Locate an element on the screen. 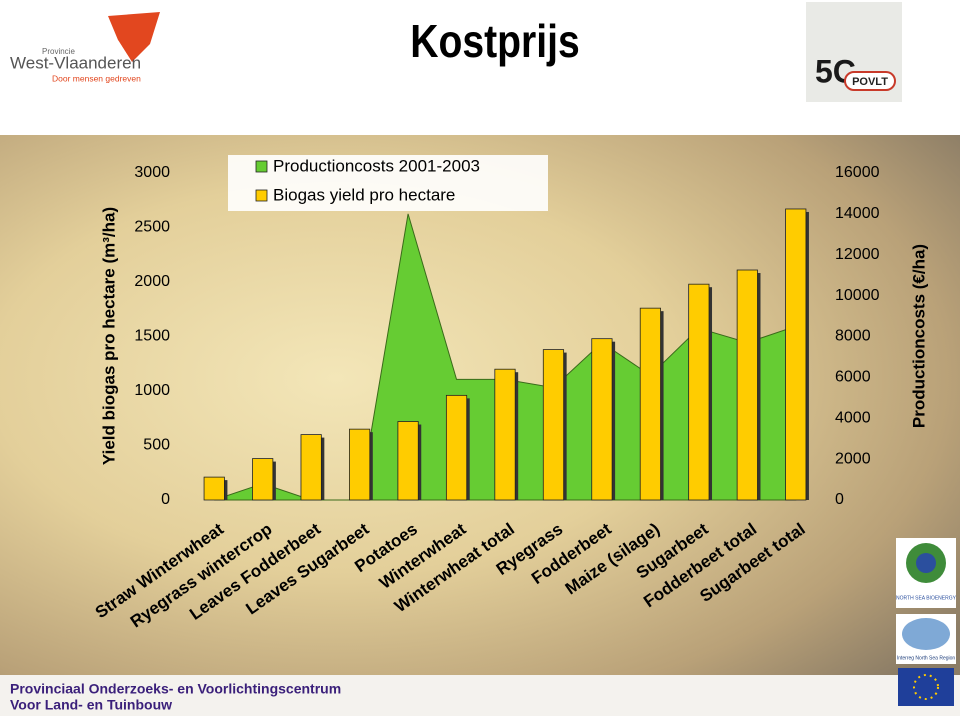 This screenshot has width=960, height=721. y2-tick-label: 2000 is located at coordinates (853, 458).